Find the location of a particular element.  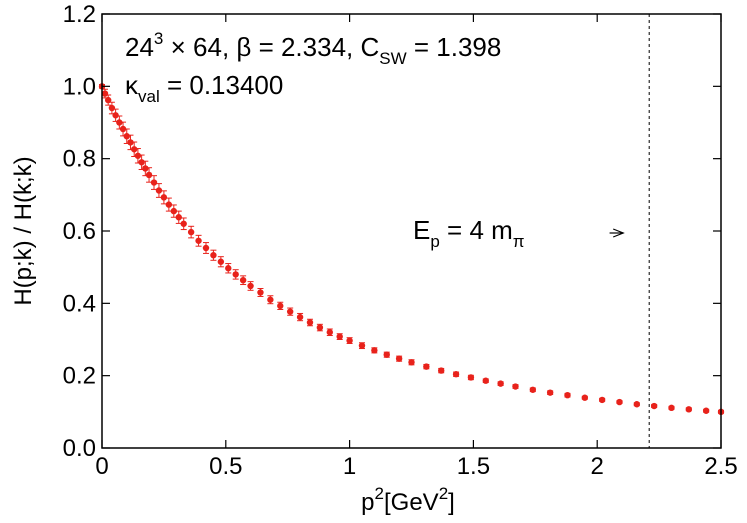

y-tick-label: 0.4 is located at coordinates (79, 303).